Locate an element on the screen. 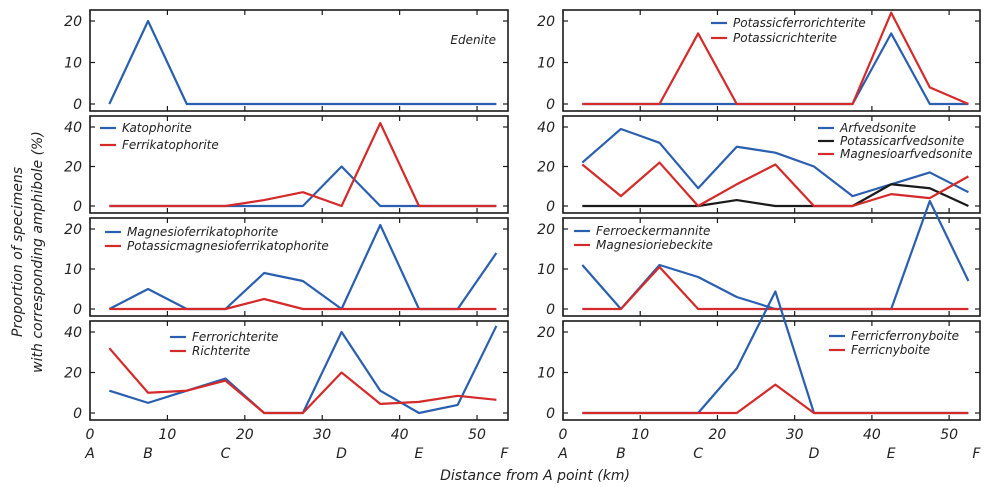 The image size is (988, 487). legend-label: Arfvedsonite is located at coordinates (877, 128).